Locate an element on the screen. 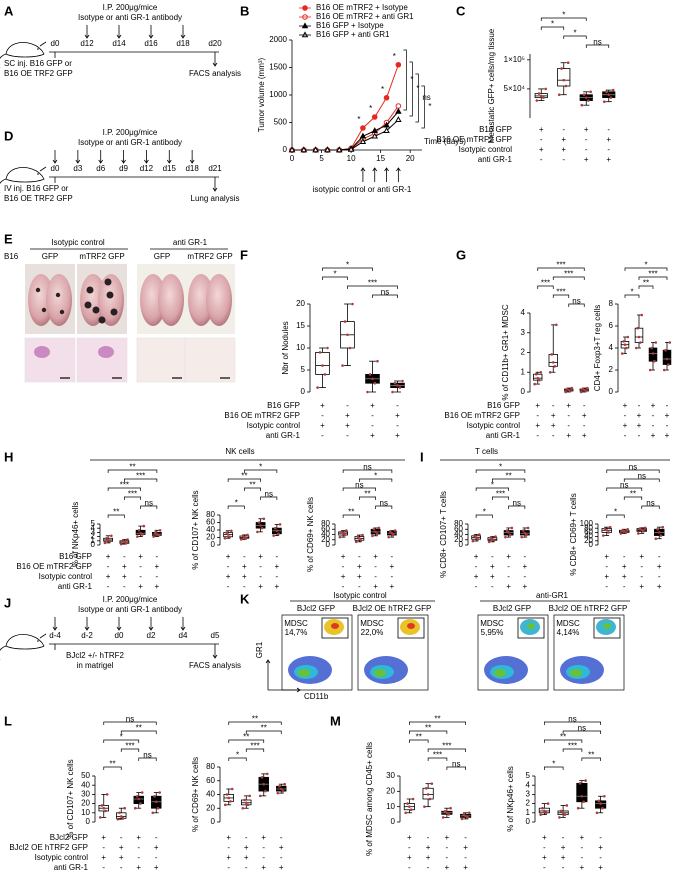 This screenshot has width=677, height=886. endpoint-text: FACS analysis is located at coordinates (215, 73).